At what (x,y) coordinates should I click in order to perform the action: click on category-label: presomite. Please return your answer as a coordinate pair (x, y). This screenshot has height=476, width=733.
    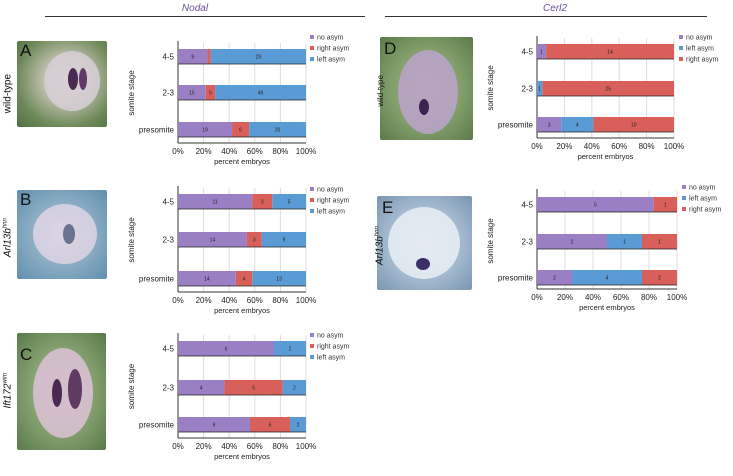
    Looking at the image, I should click on (157, 425).